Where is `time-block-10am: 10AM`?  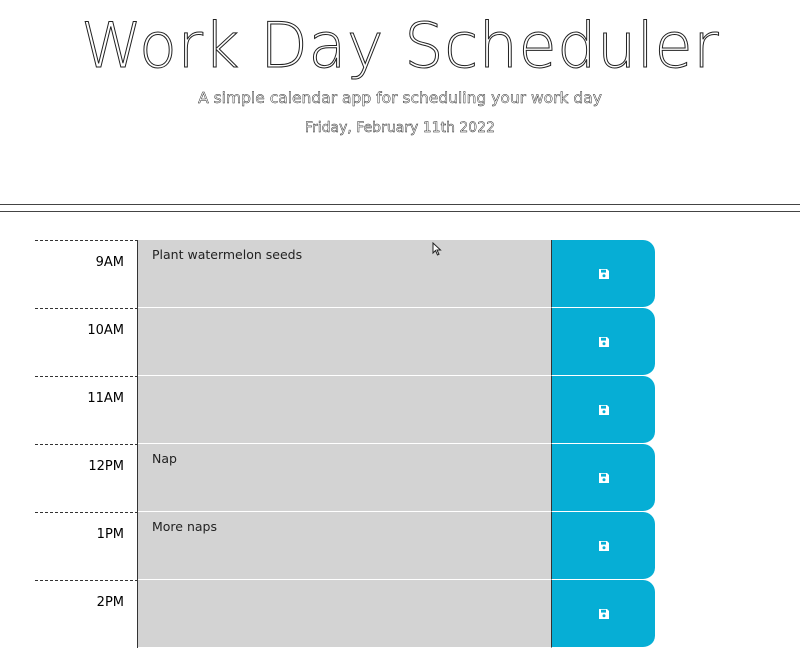 time-block-10am: 10AM is located at coordinates (345, 342).